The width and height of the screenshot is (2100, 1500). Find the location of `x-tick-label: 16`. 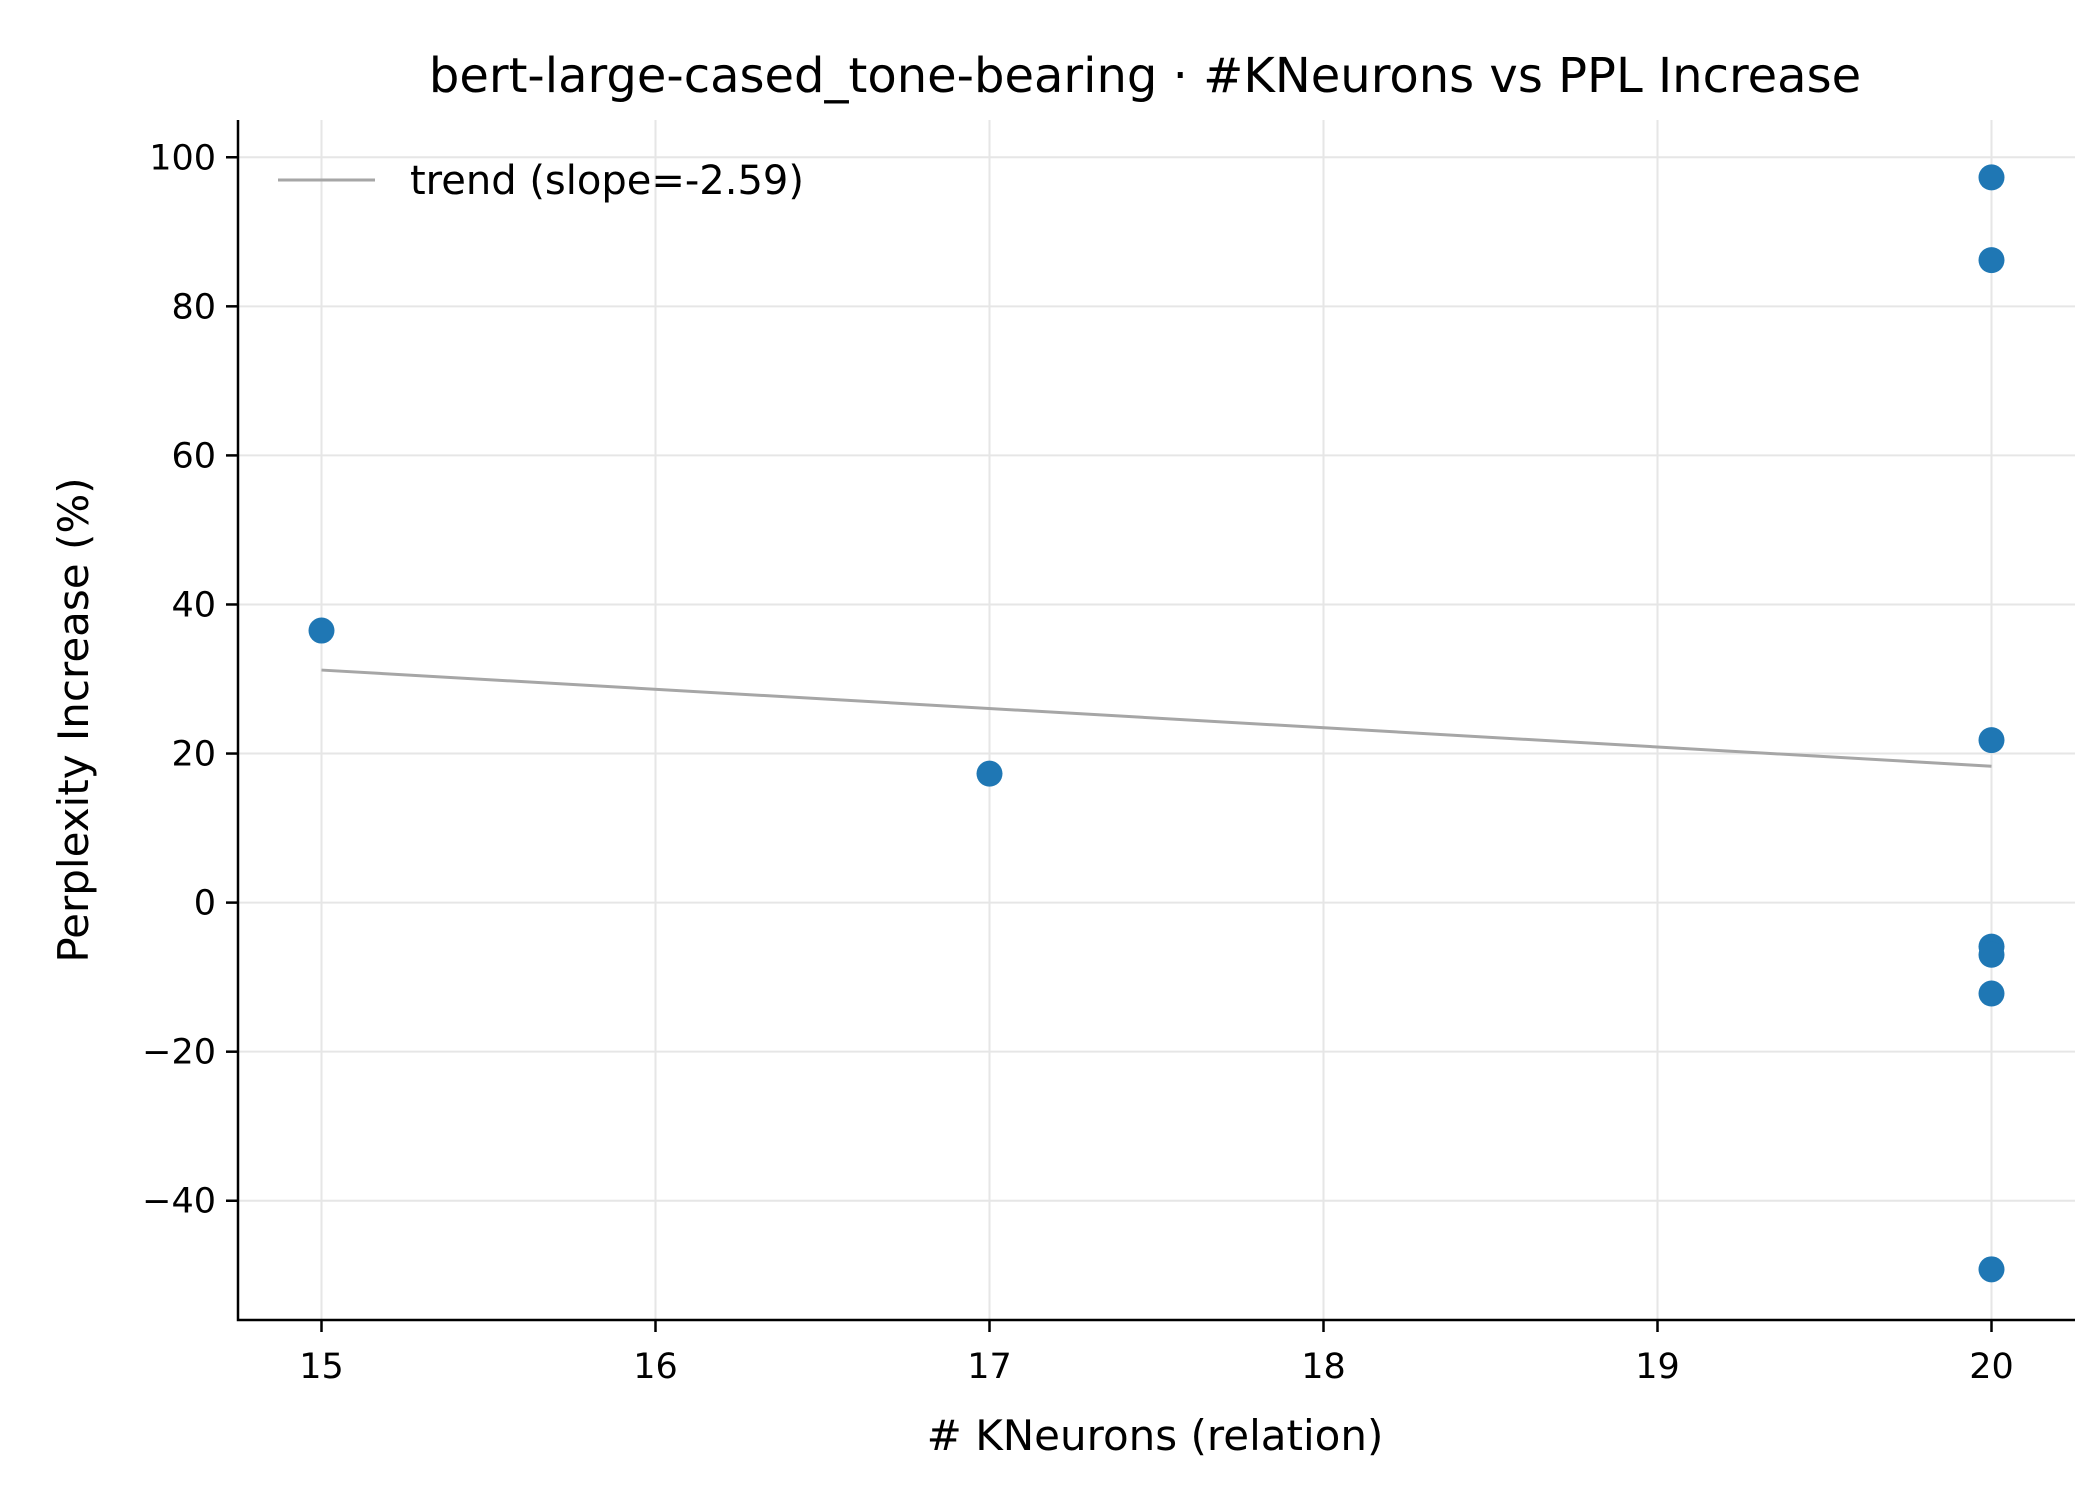

x-tick-label: 16 is located at coordinates (655, 1367).